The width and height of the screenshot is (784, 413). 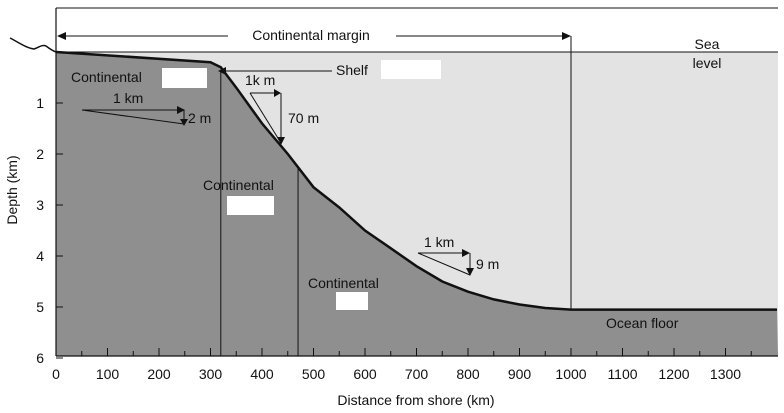 What do you see at coordinates (314, 374) in the screenshot?
I see `x-tick-label: 500` at bounding box center [314, 374].